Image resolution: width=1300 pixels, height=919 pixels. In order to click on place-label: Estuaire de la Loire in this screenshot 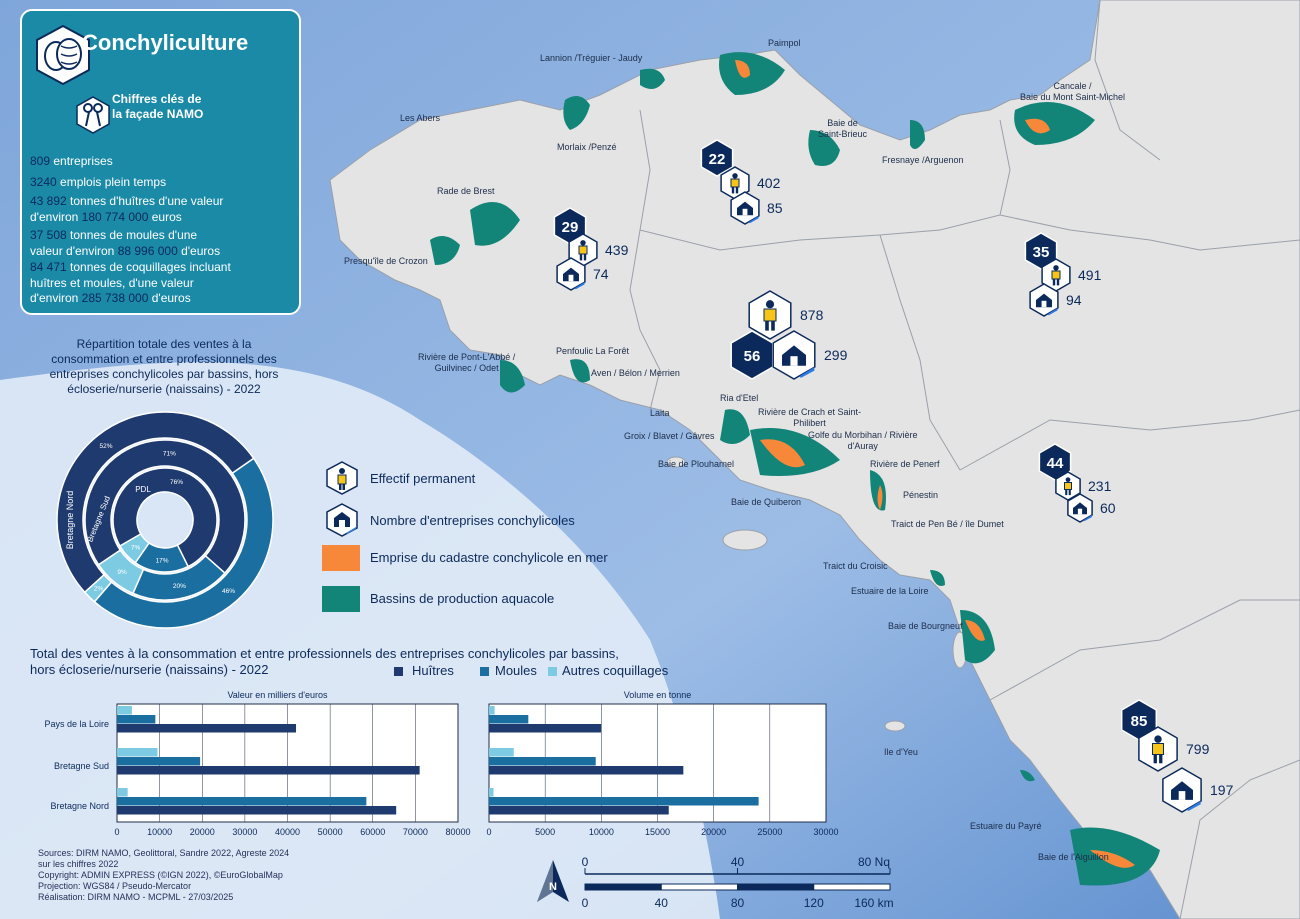, I will do `click(890, 591)`.